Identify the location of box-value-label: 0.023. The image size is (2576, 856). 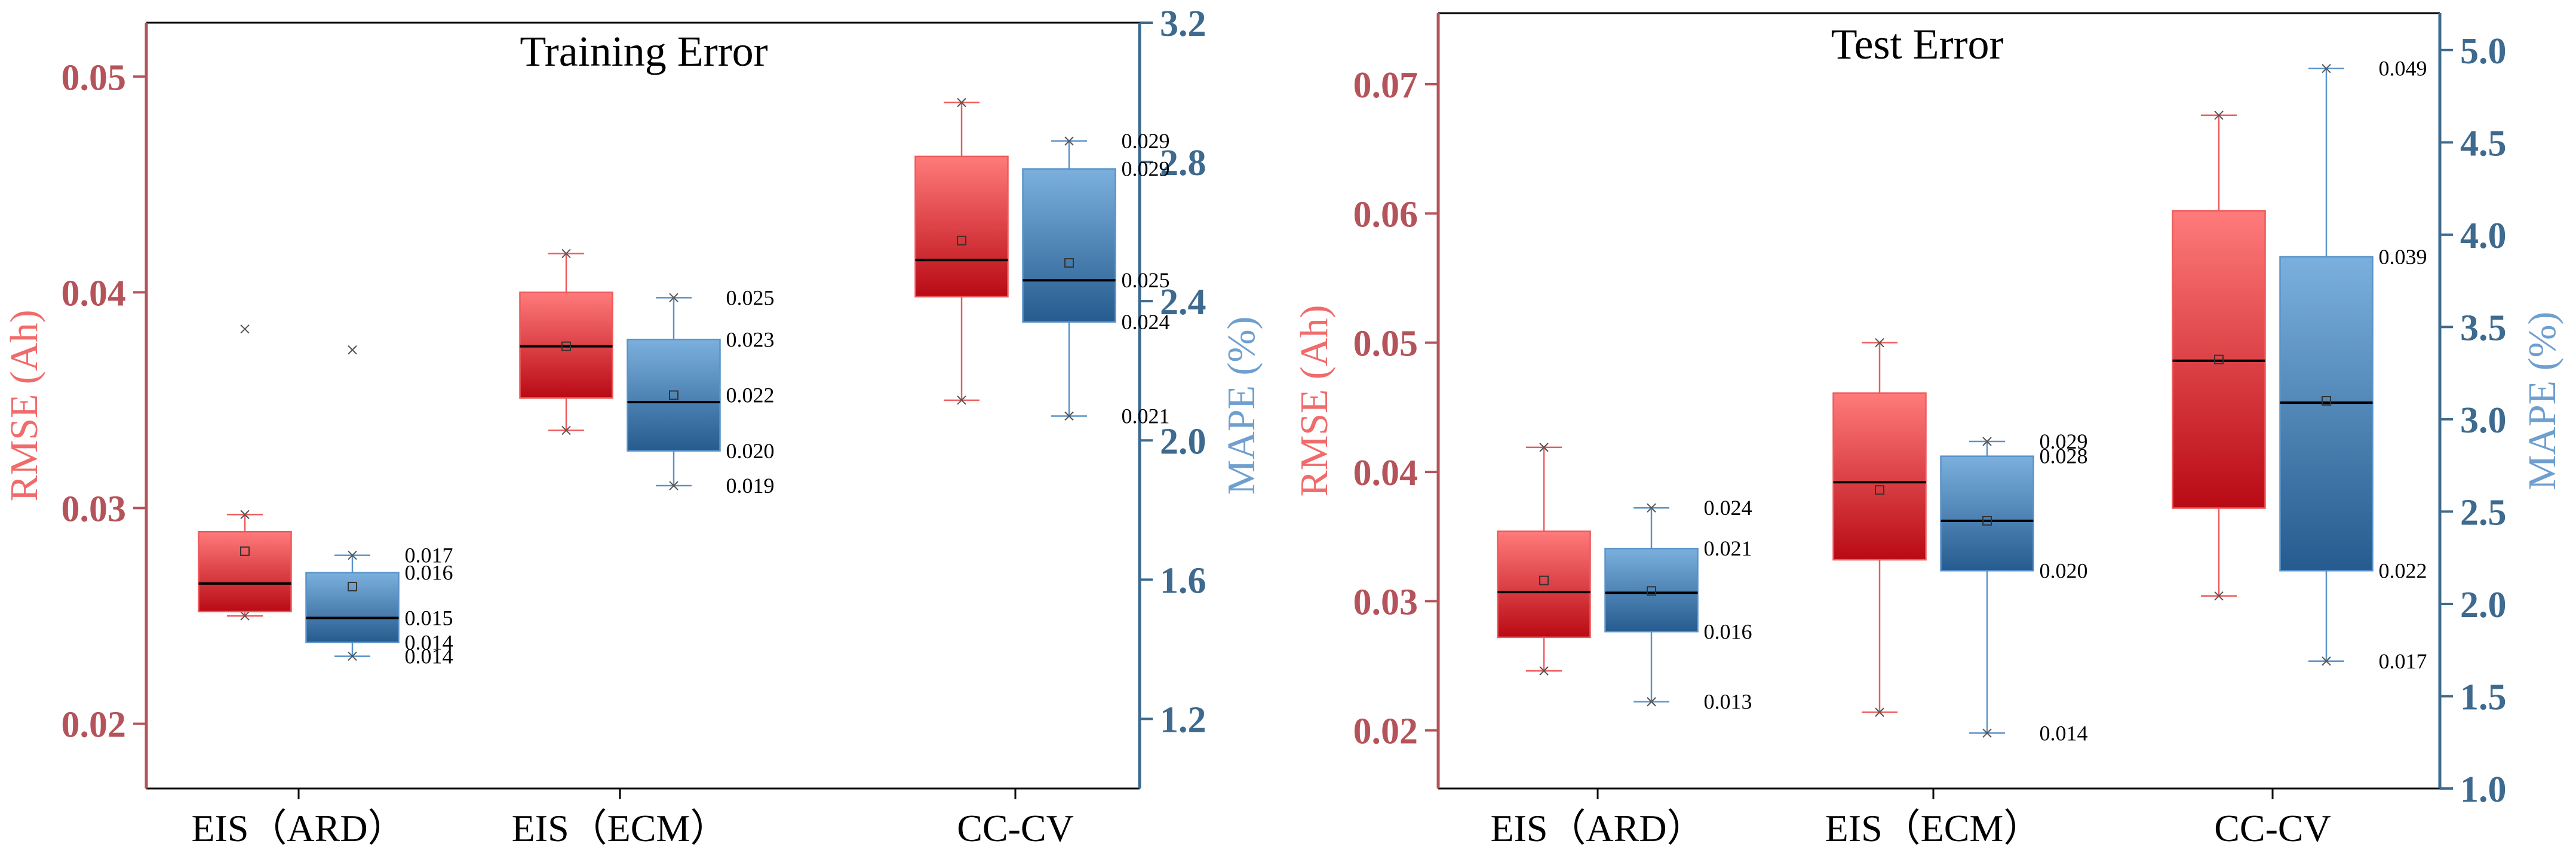
(750, 339).